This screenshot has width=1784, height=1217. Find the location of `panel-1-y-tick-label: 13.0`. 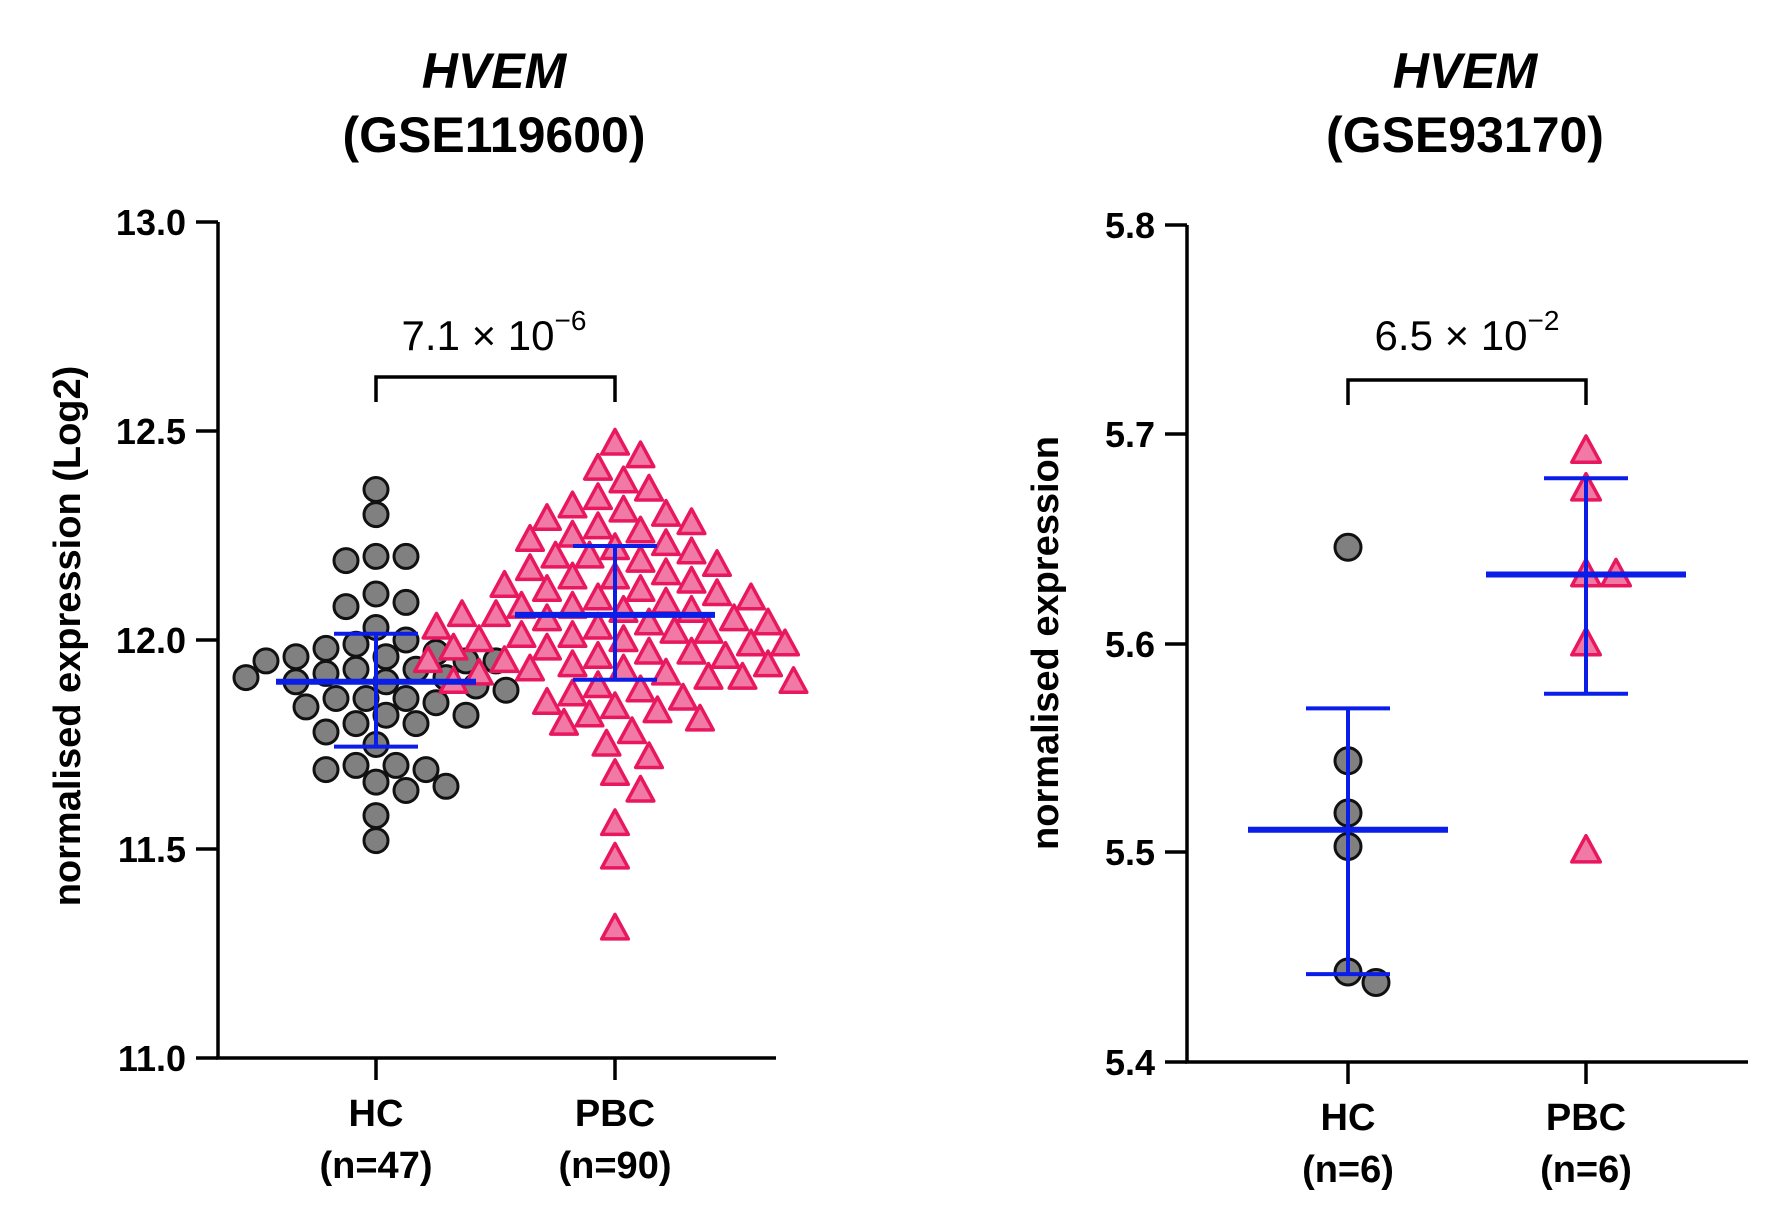

panel-1-y-tick-label: 13.0 is located at coordinates (151, 222).